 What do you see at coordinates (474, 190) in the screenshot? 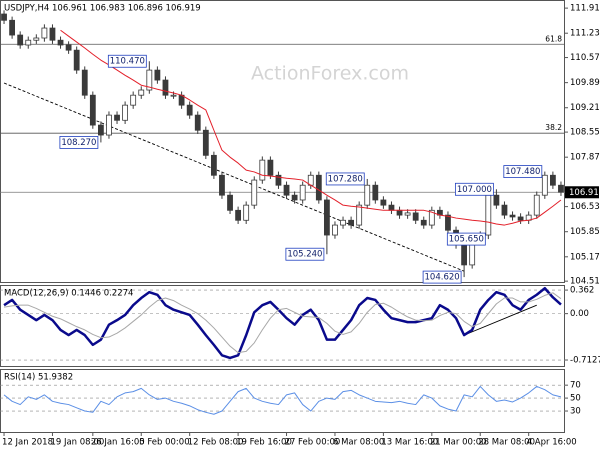
I see `annotation-label: 107.000` at bounding box center [474, 190].